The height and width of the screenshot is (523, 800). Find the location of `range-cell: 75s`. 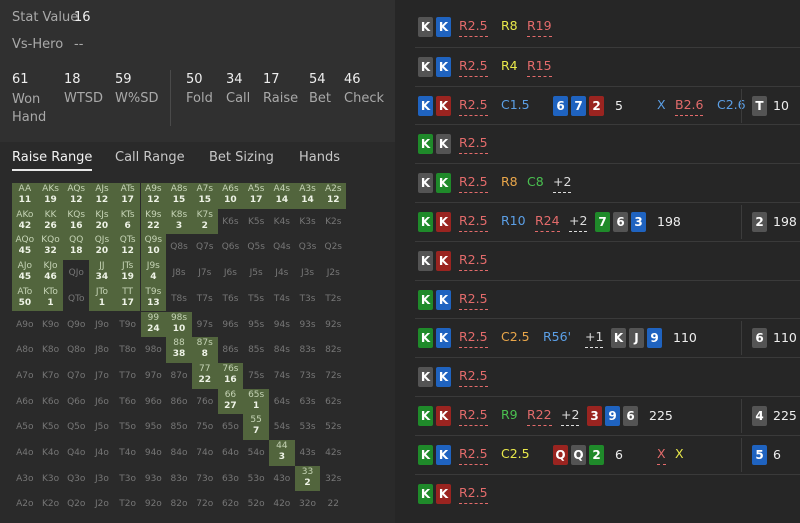

range-cell: 75s is located at coordinates (256, 376).